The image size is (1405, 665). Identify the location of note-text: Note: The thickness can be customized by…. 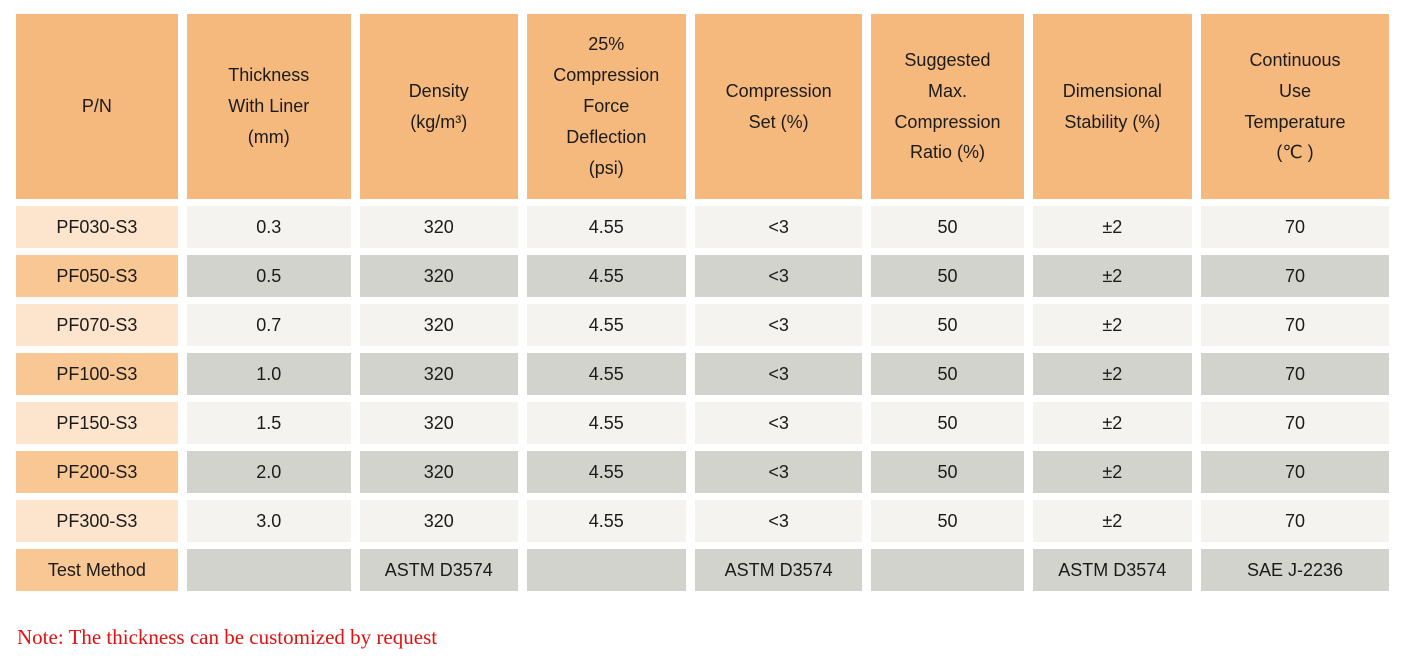
(227, 637).